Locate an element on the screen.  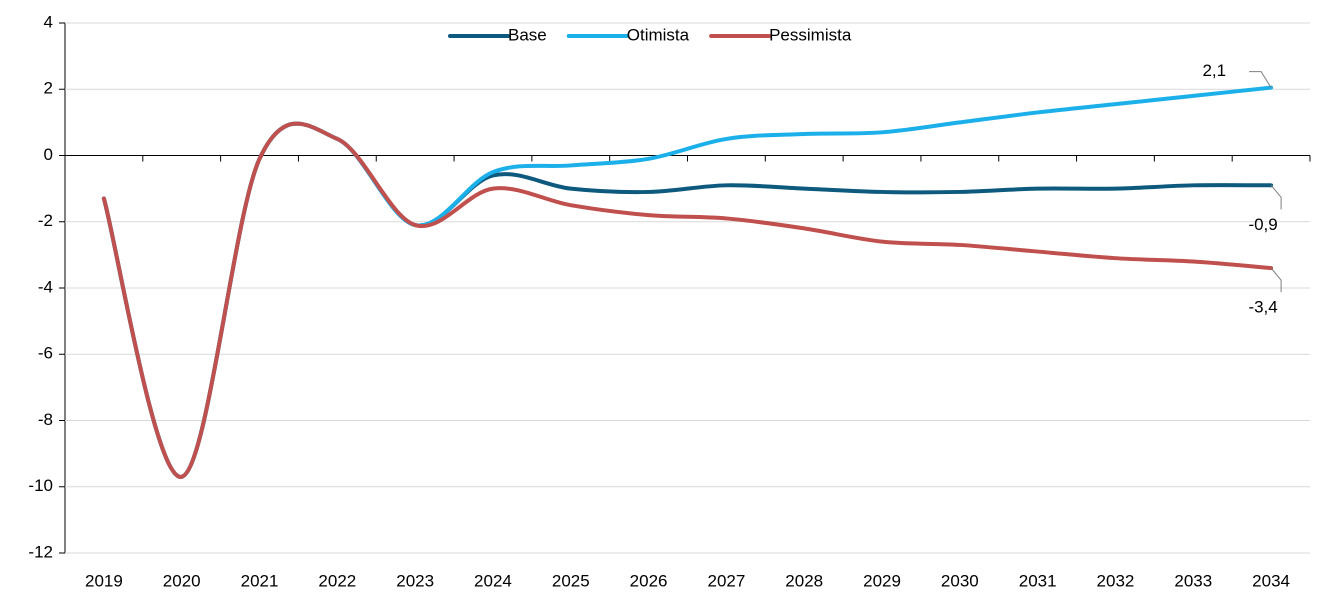
y-tick-label: -8 is located at coordinates (45, 419).